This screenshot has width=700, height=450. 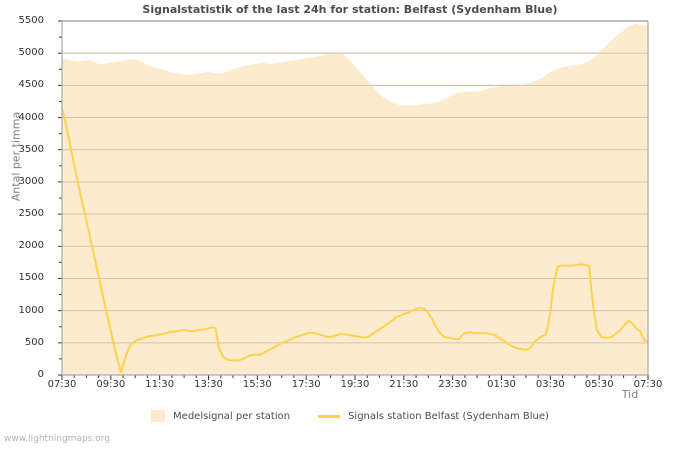 What do you see at coordinates (501, 384) in the screenshot?
I see `x-tick-label: 01:30` at bounding box center [501, 384].